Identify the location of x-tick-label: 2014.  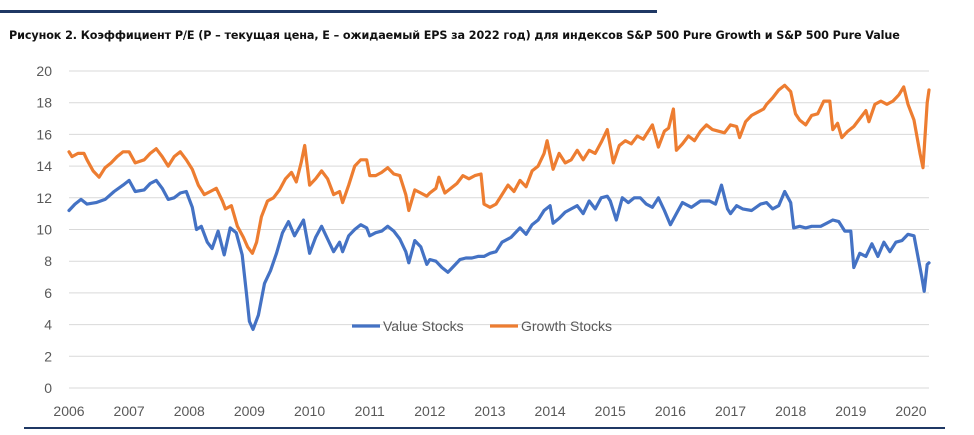
(550, 411).